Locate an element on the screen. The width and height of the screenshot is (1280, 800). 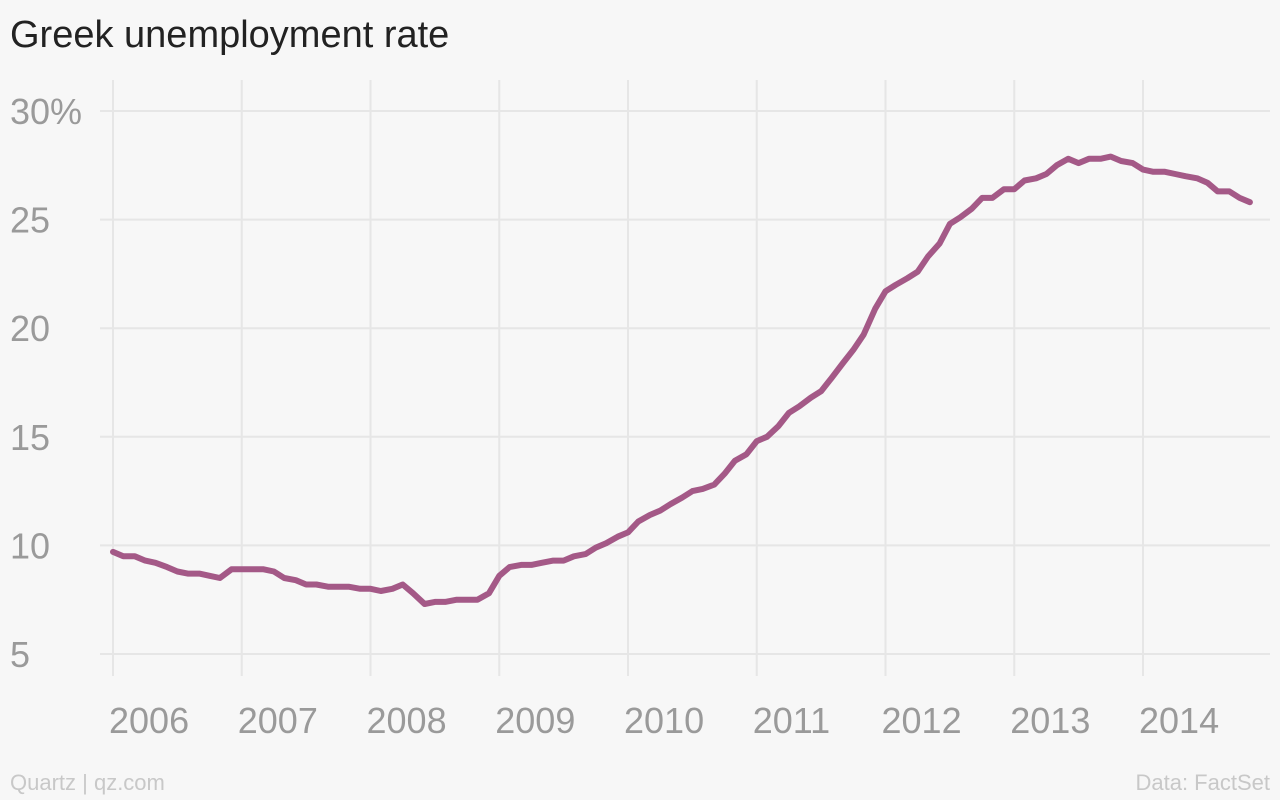
x-axis-ticks: 2006 2007 2008 2009 2010 2011 2012 2013 2014 is located at coordinates (664, 720).